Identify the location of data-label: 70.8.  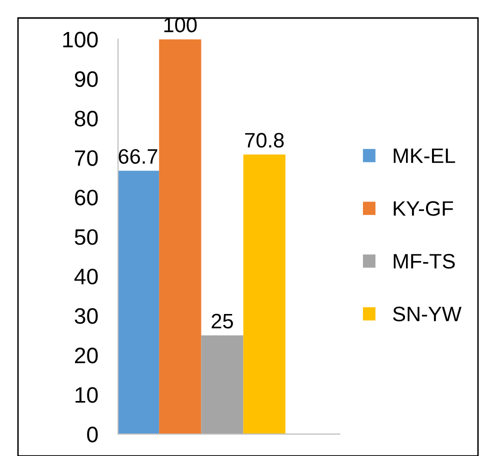
(264, 140).